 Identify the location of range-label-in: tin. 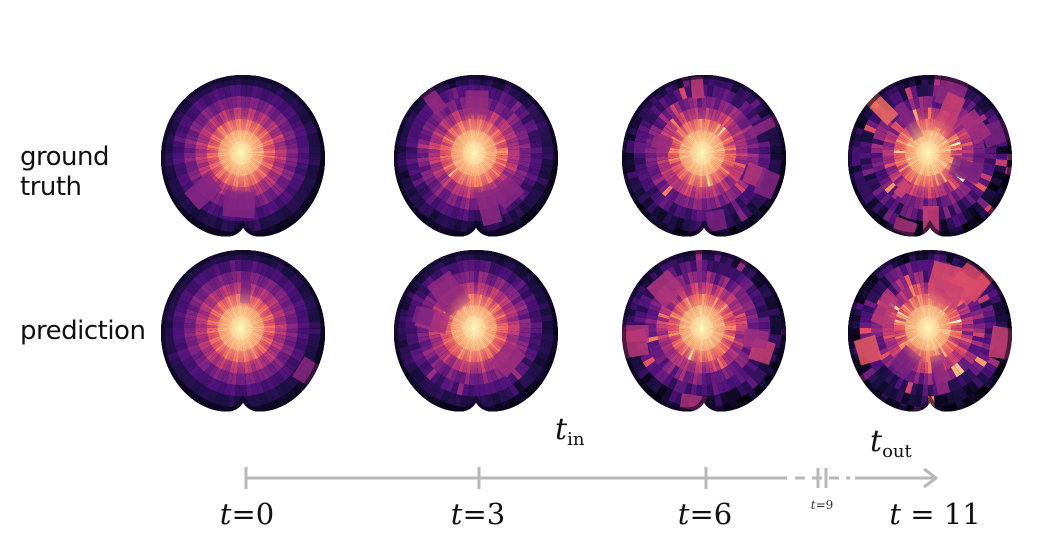
(570, 431).